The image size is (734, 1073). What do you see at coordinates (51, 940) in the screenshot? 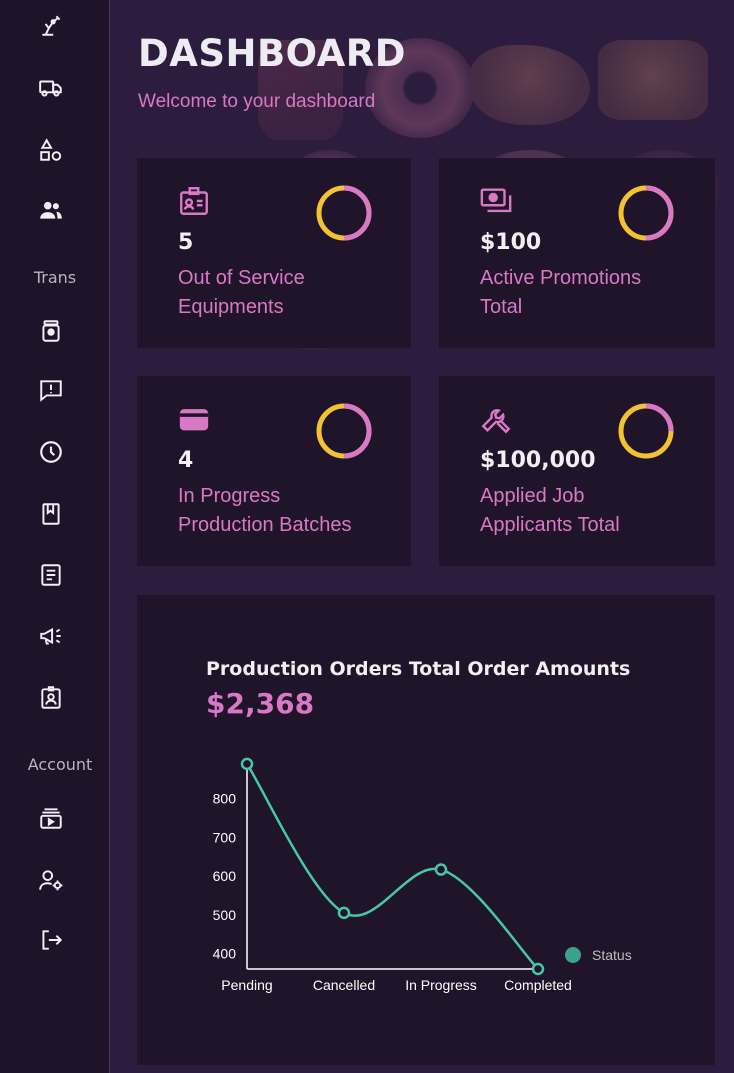
I see `logout-icon` at bounding box center [51, 940].